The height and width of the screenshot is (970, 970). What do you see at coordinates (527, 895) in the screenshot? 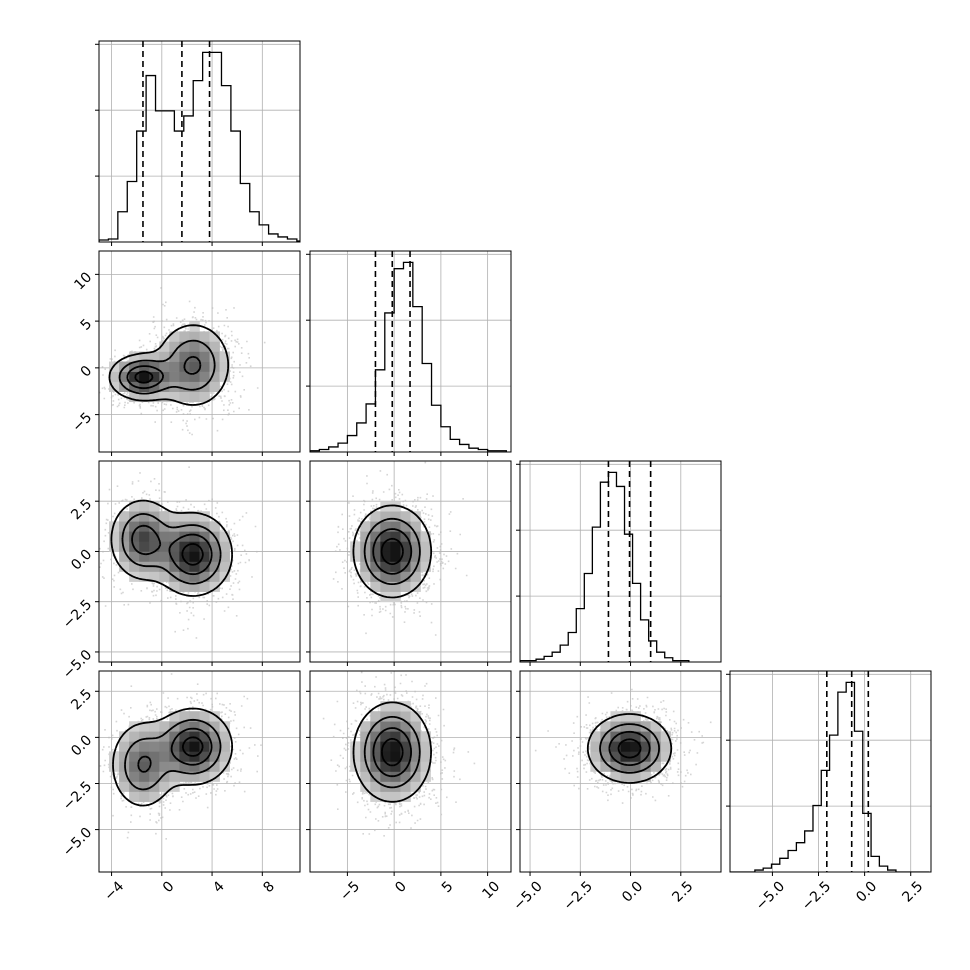
I see `x-tick-label: −5.0` at bounding box center [527, 895].